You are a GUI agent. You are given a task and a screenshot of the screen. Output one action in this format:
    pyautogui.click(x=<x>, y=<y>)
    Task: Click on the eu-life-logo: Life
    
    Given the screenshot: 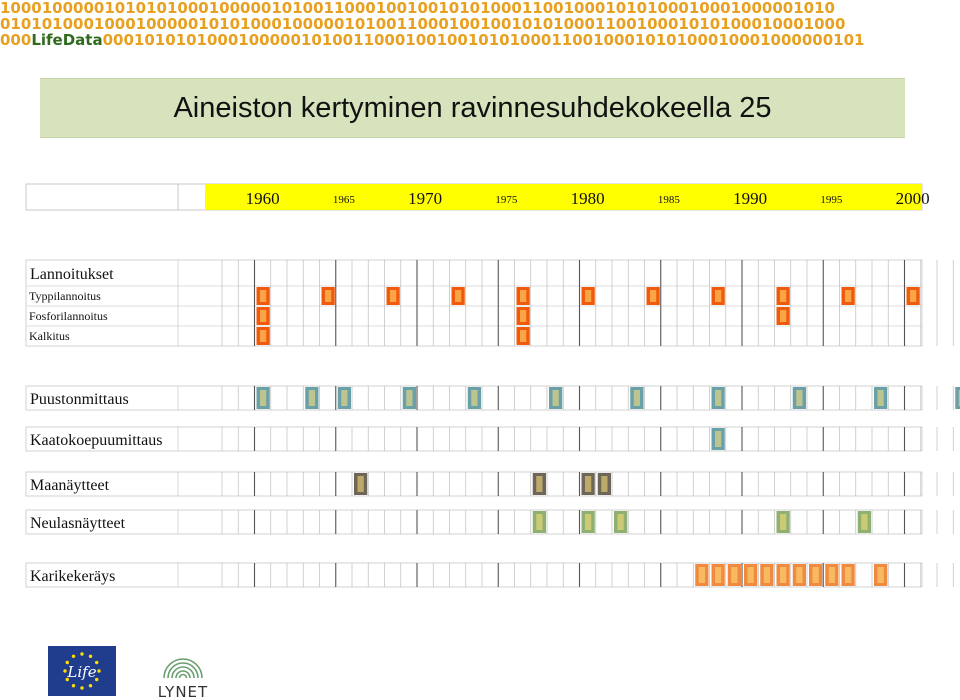 What is the action you would take?
    pyautogui.click(x=82, y=671)
    